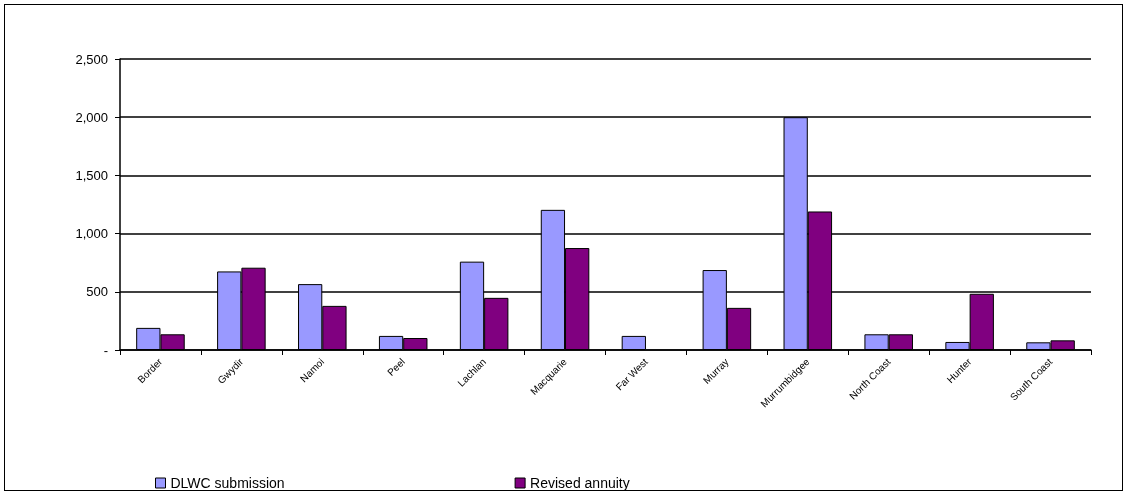 The height and width of the screenshot is (497, 1129). Describe the element at coordinates (91, 59) in the screenshot. I see `y-tick-label: 2,500` at that location.